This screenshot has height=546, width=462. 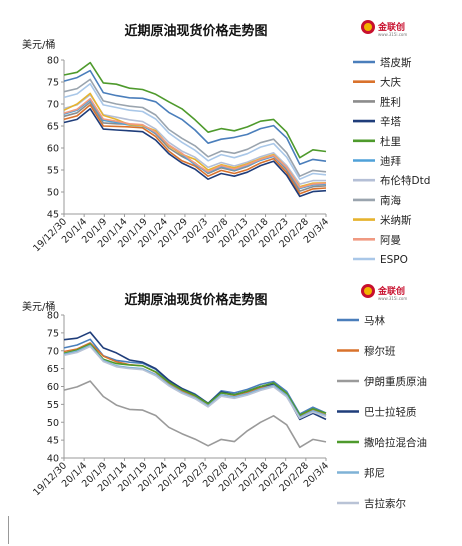 I want to click on legend-label: 大庆, so click(x=390, y=82).